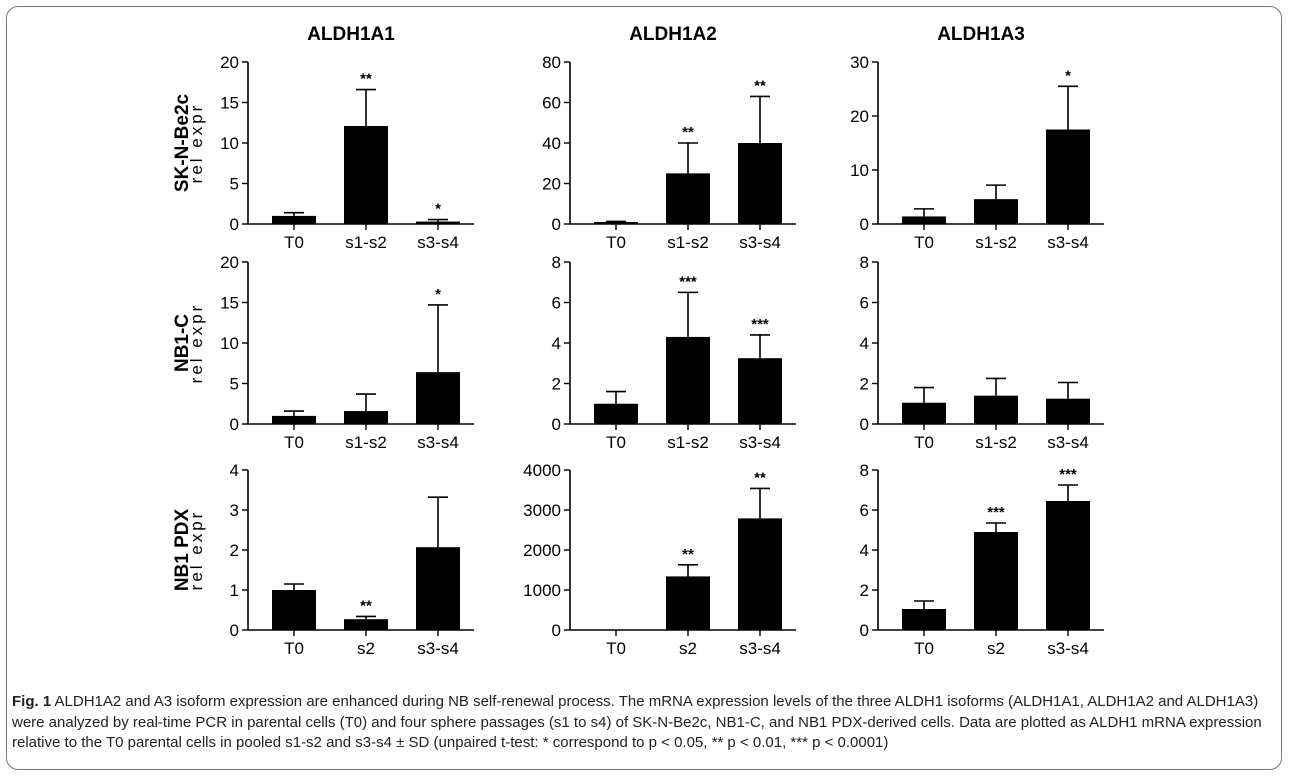 The height and width of the screenshot is (778, 1290). I want to click on row-label: SK-N-Be2c, so click(182, 142).